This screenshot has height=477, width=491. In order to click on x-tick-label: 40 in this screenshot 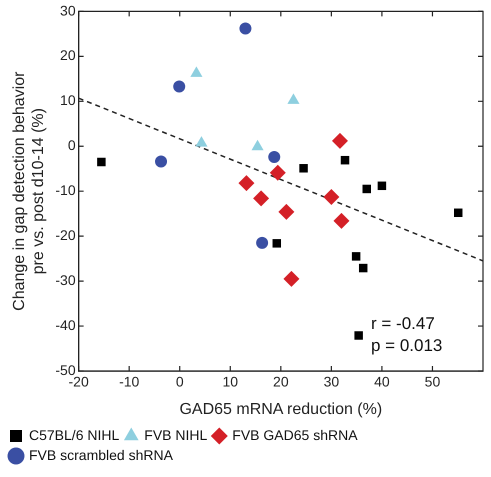, I will do `click(382, 381)`.